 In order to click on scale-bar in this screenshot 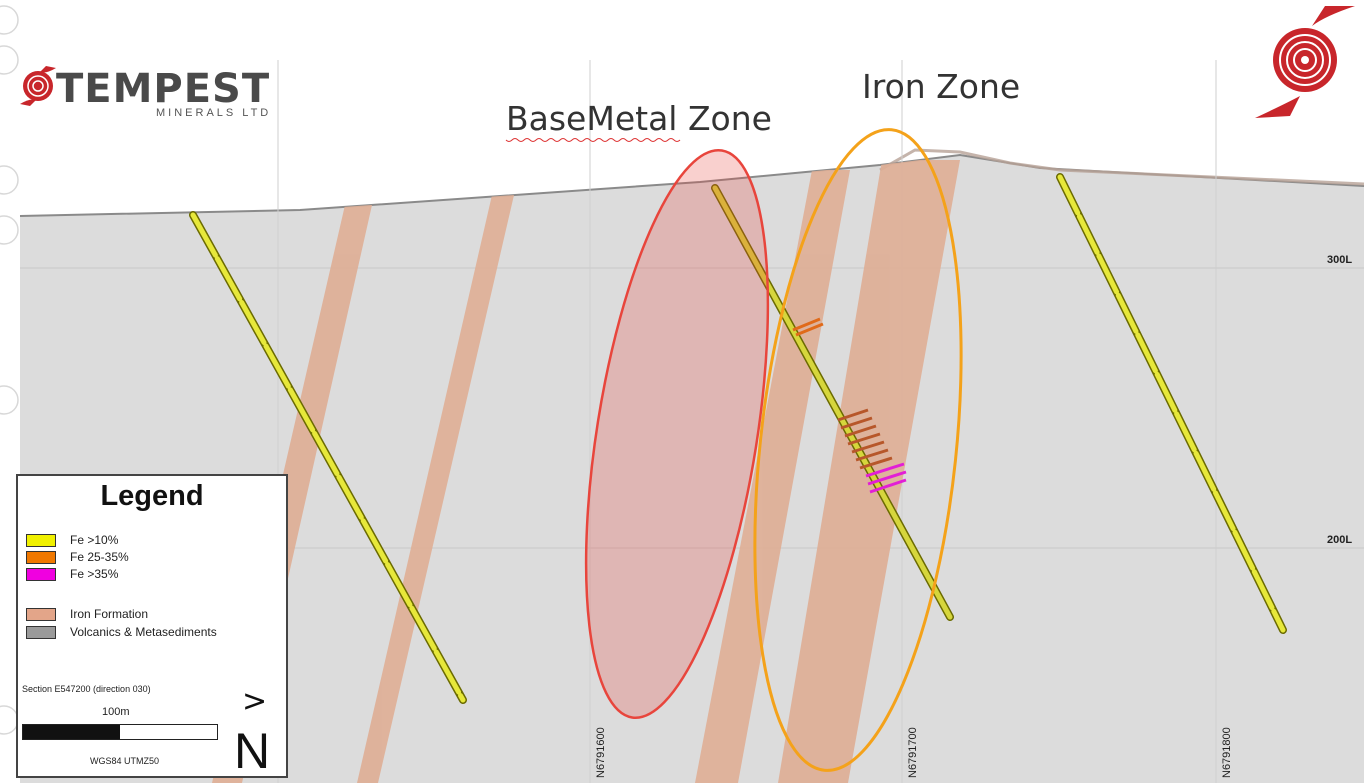, I will do `click(120, 732)`.